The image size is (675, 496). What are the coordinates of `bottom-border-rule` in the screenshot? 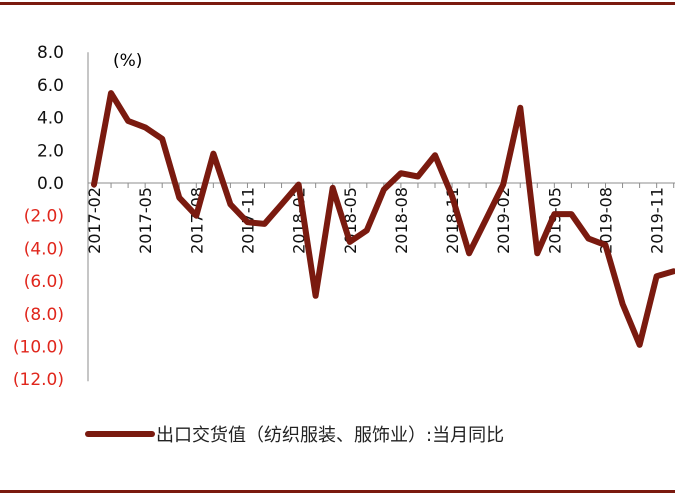 It's located at (337, 491).